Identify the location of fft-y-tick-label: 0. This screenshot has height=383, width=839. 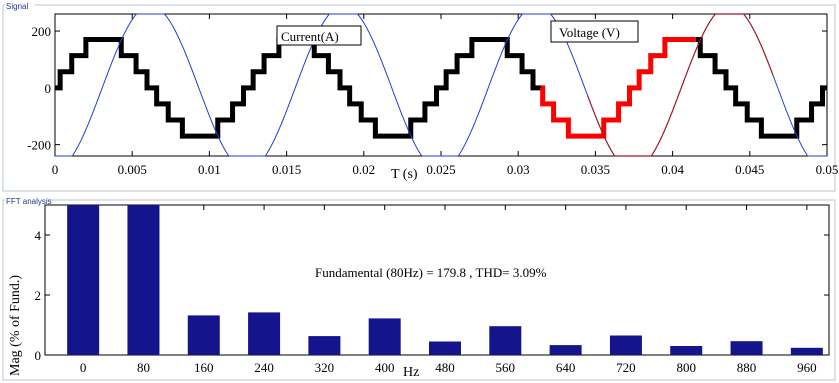
(38, 355).